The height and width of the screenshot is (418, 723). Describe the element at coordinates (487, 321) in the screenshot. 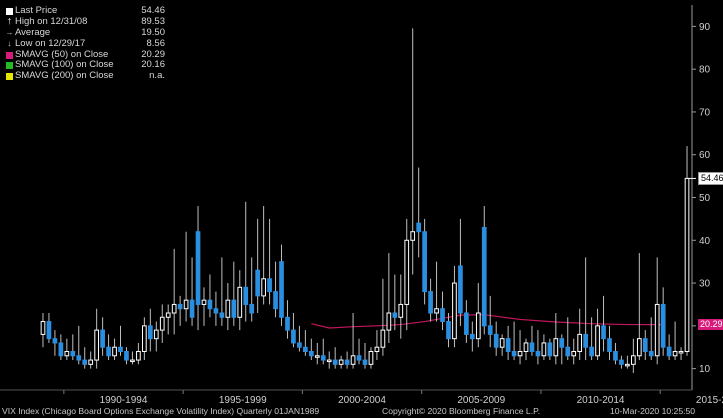

I see `sma50-series-line` at that location.